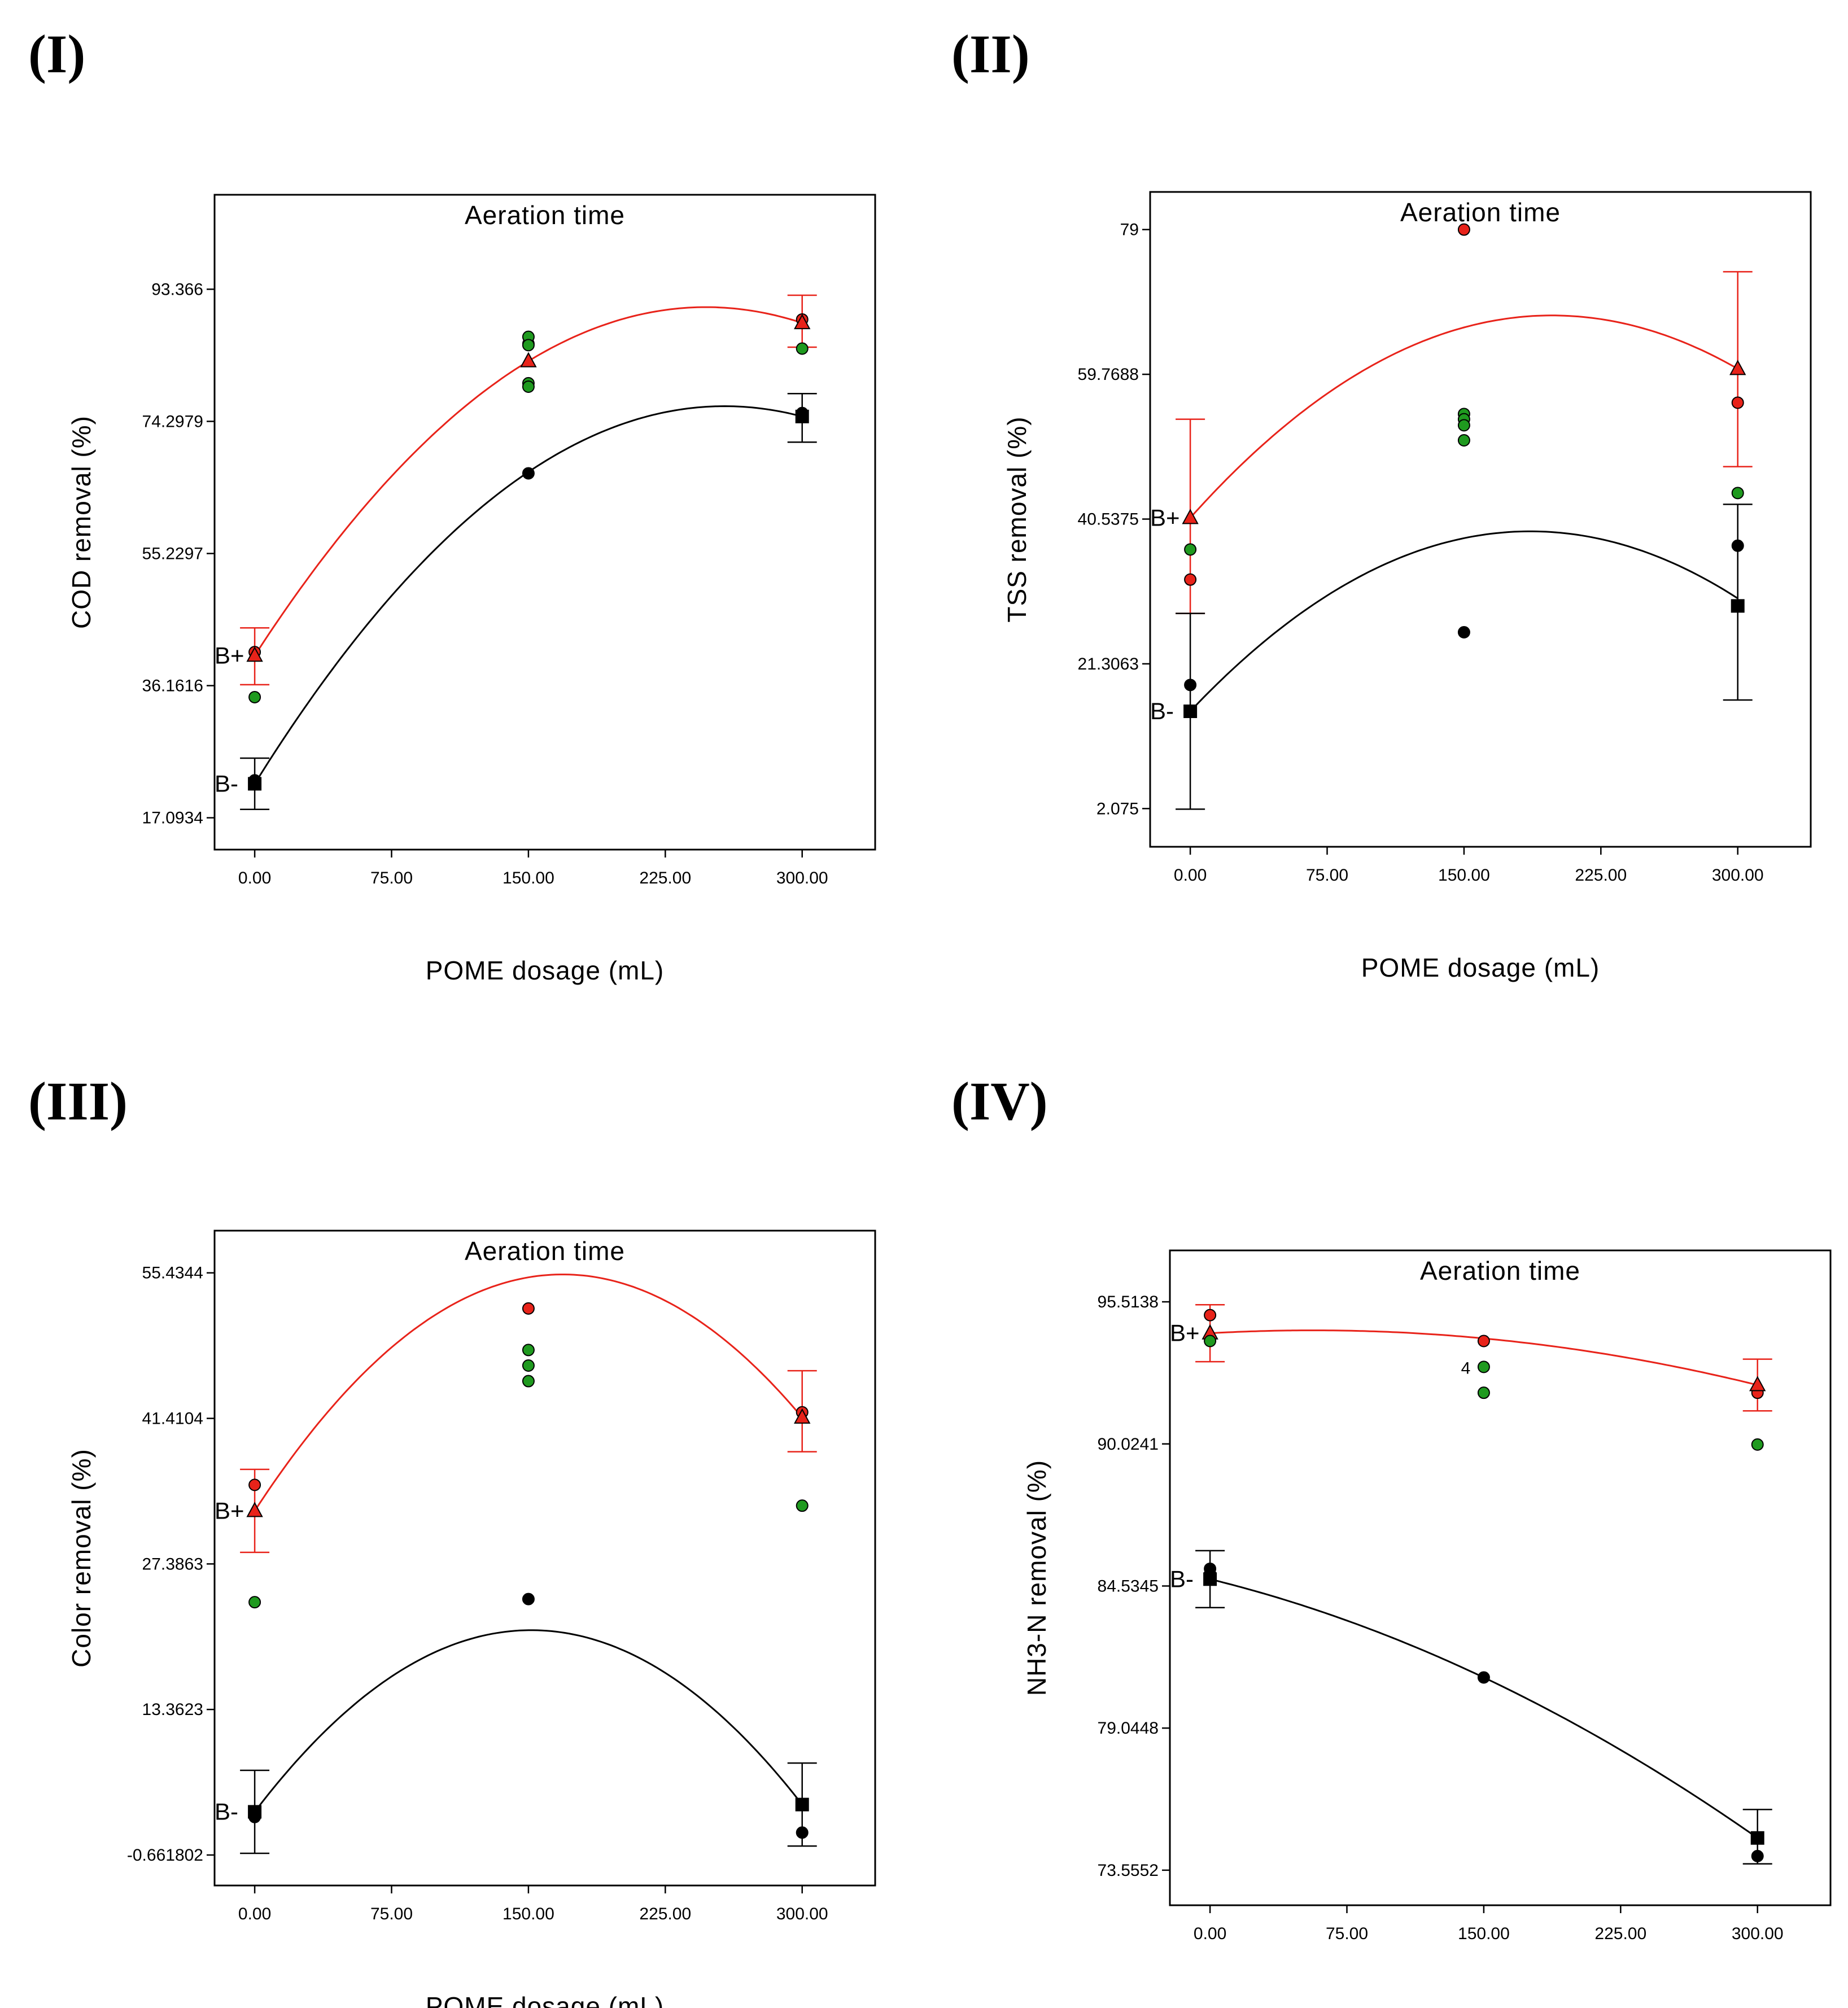 This screenshot has height=2008, width=1848. What do you see at coordinates (990, 54) in the screenshot?
I see `panel-label-2: (II)` at bounding box center [990, 54].